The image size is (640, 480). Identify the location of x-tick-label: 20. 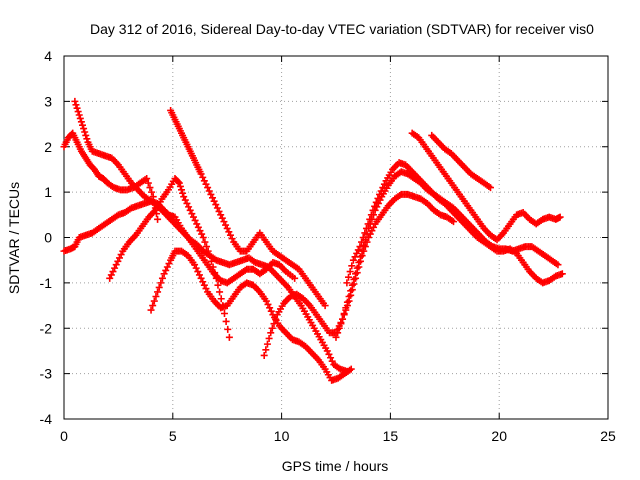
(499, 436).